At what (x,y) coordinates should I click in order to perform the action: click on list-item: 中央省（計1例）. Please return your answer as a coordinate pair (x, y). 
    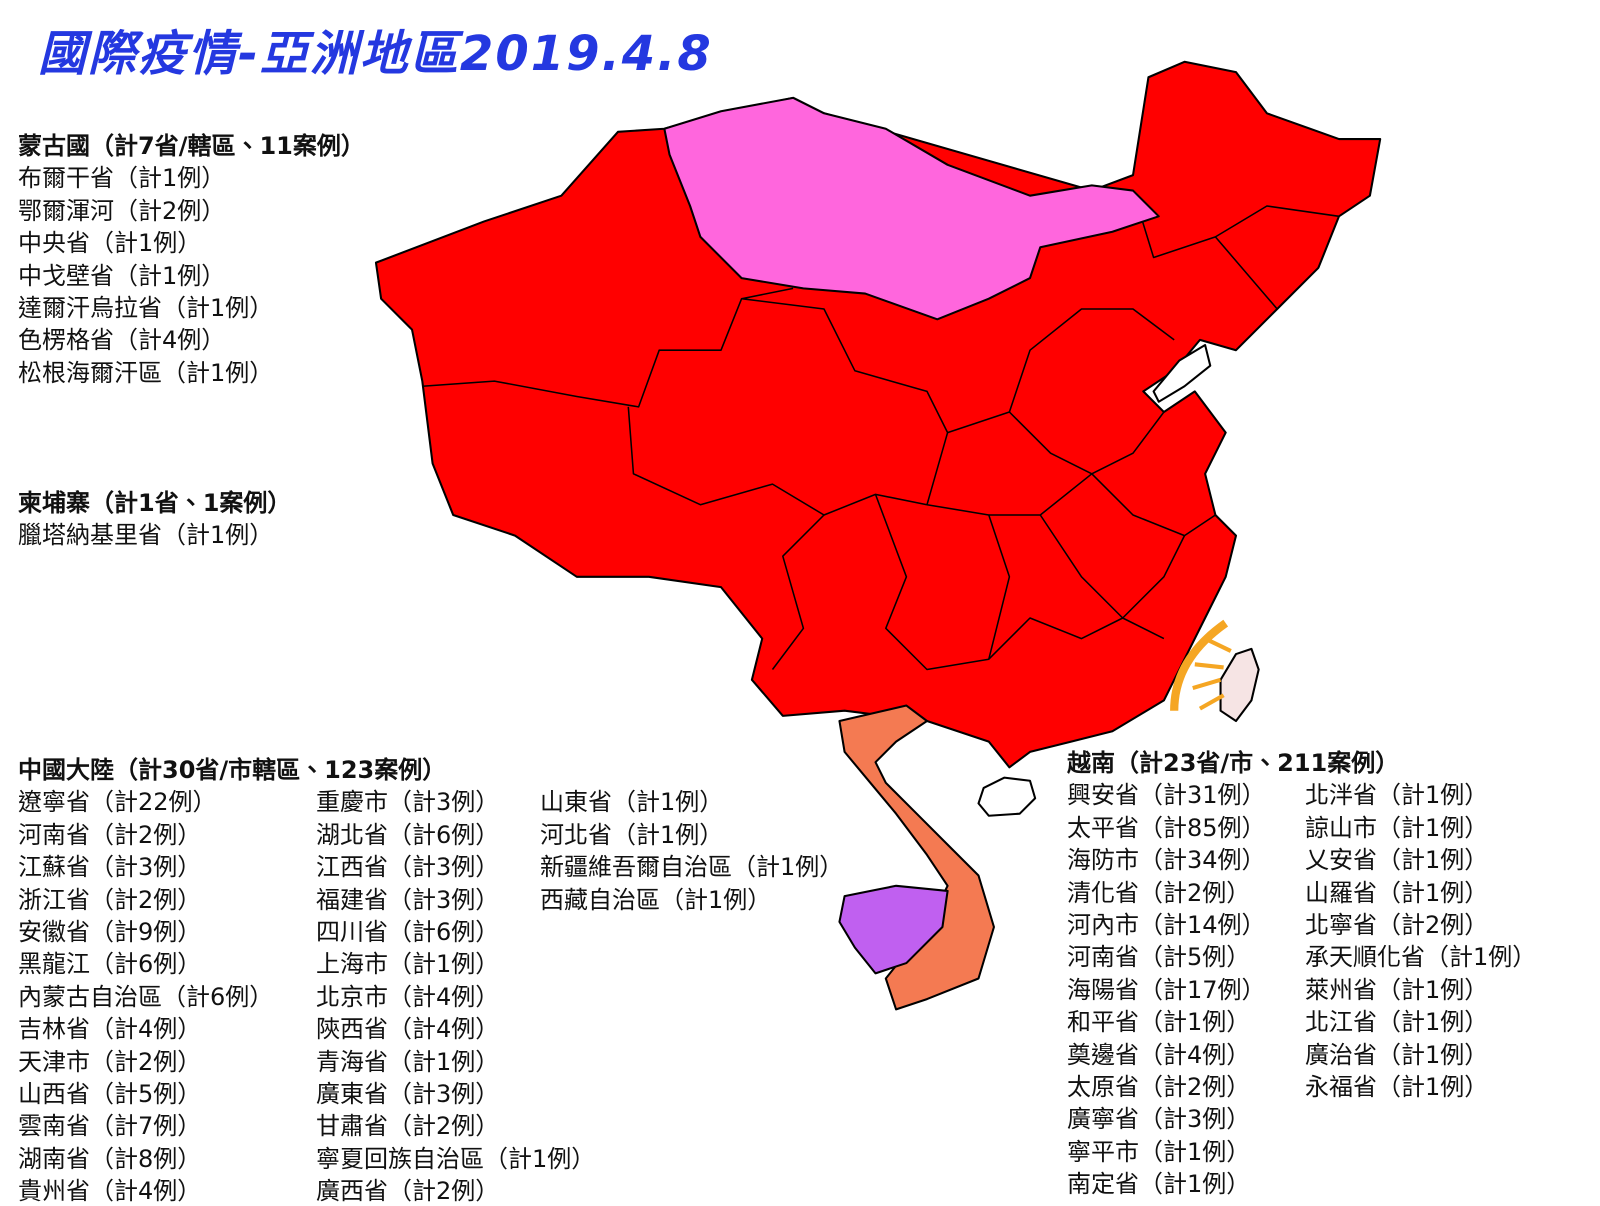
    Looking at the image, I should click on (110, 243).